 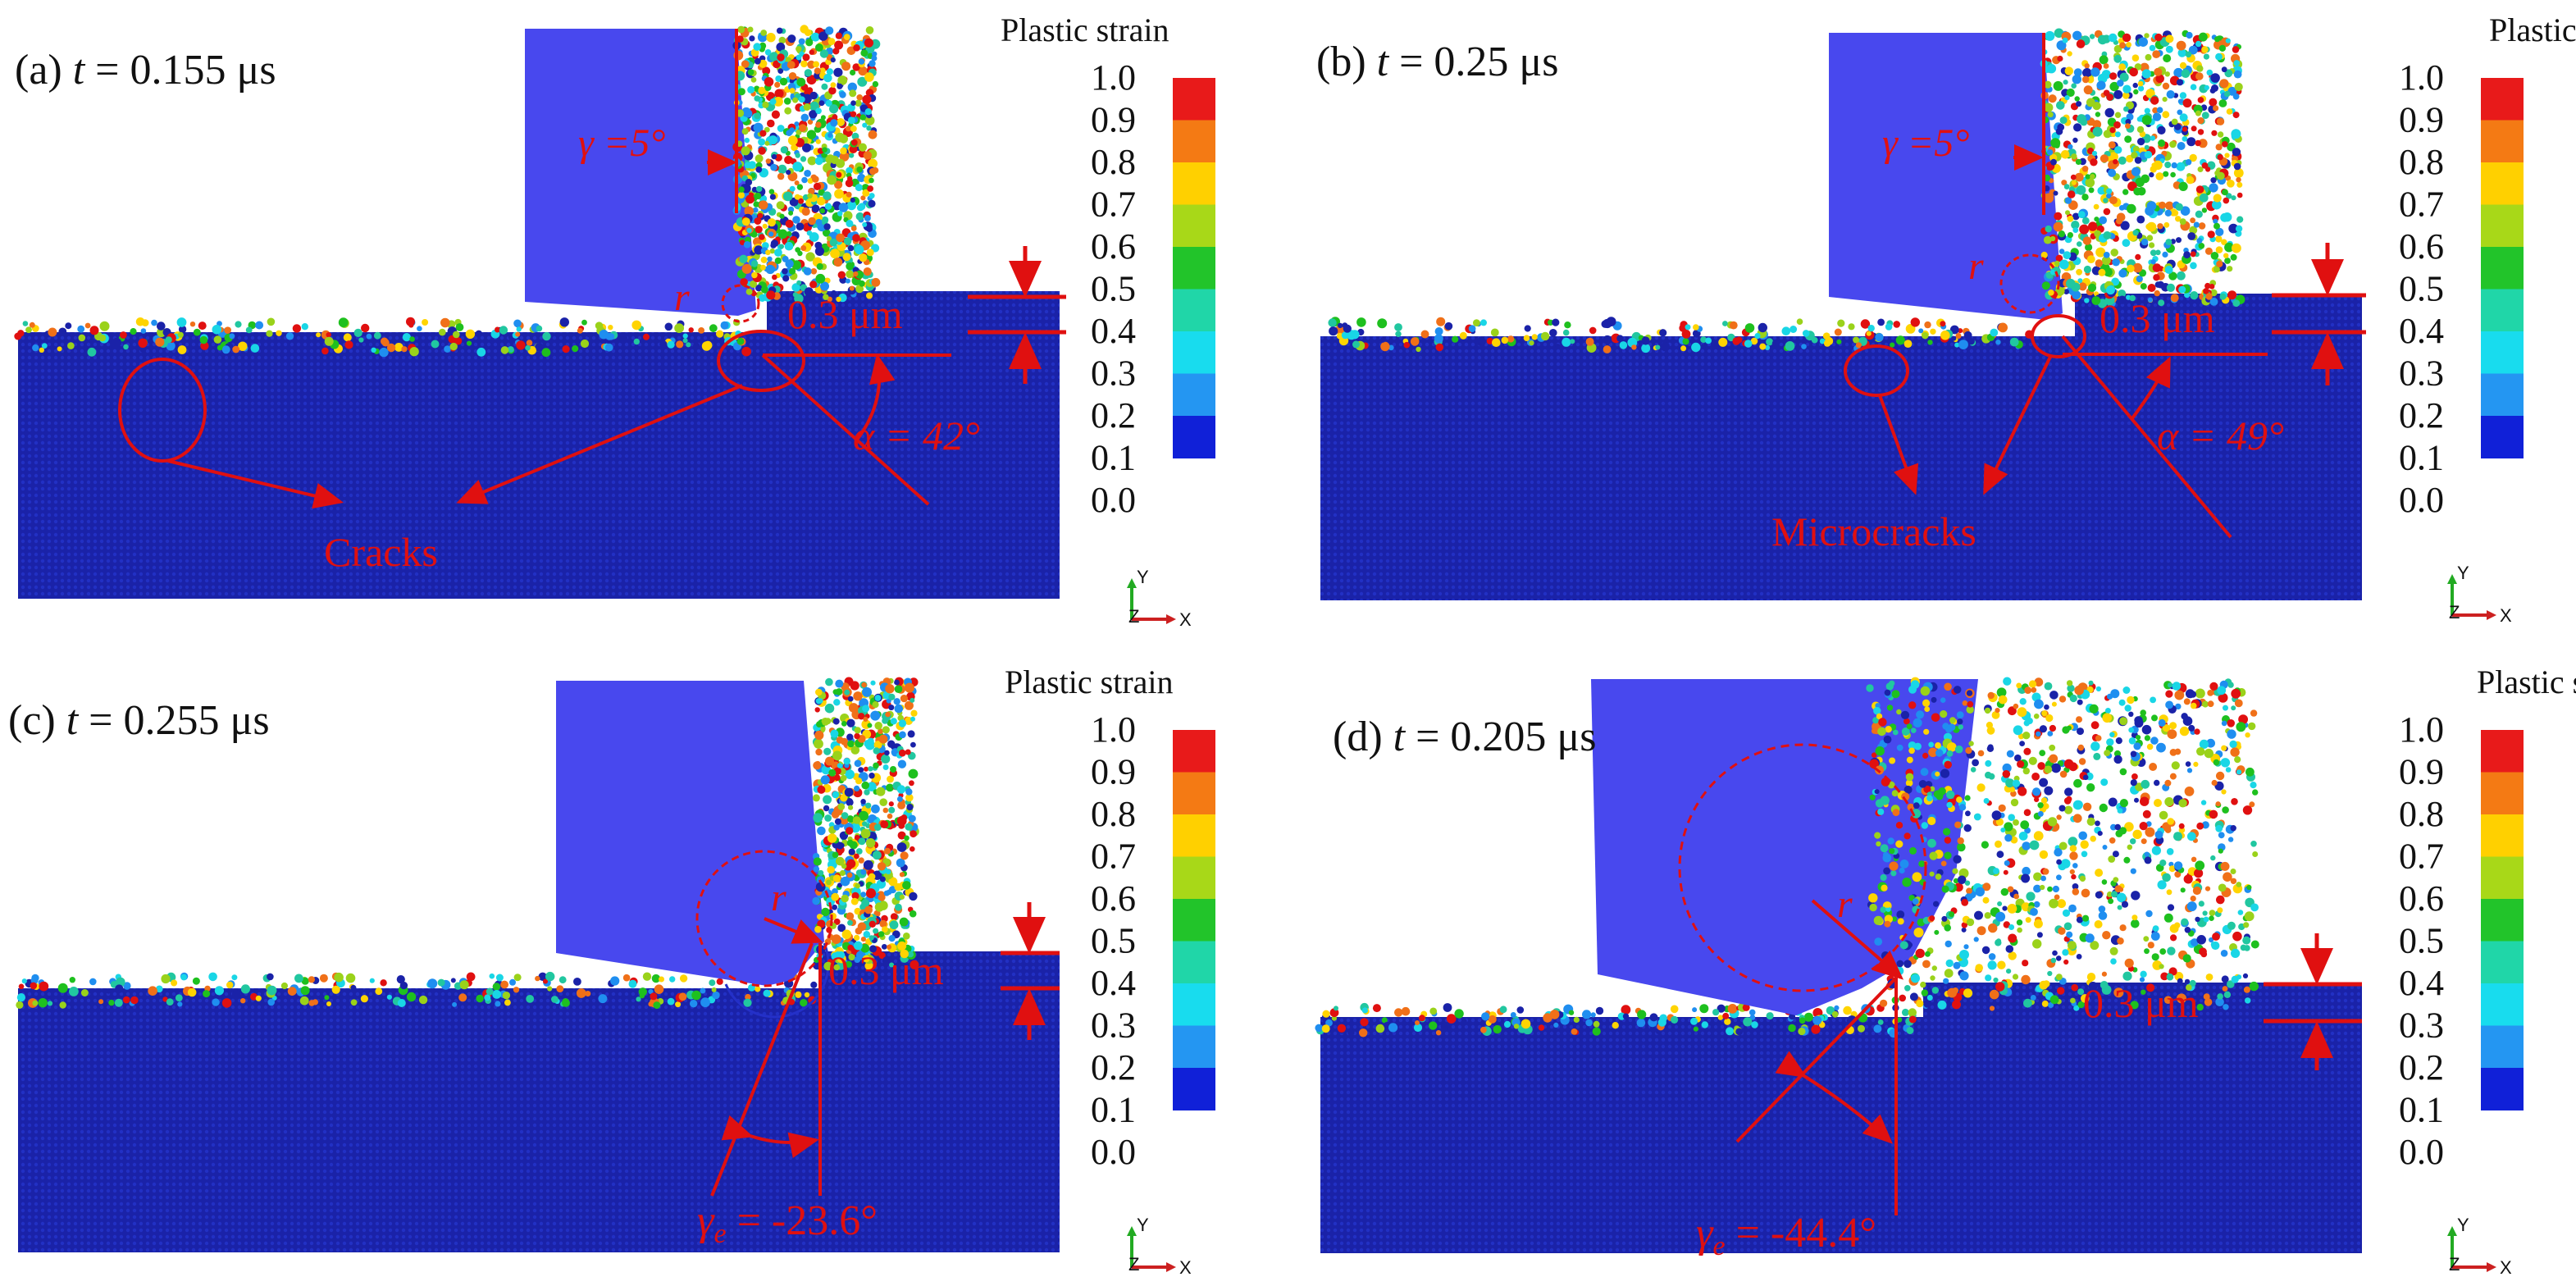 I want to click on shear-angle-label-b: α = 49°, so click(x=2220, y=436).